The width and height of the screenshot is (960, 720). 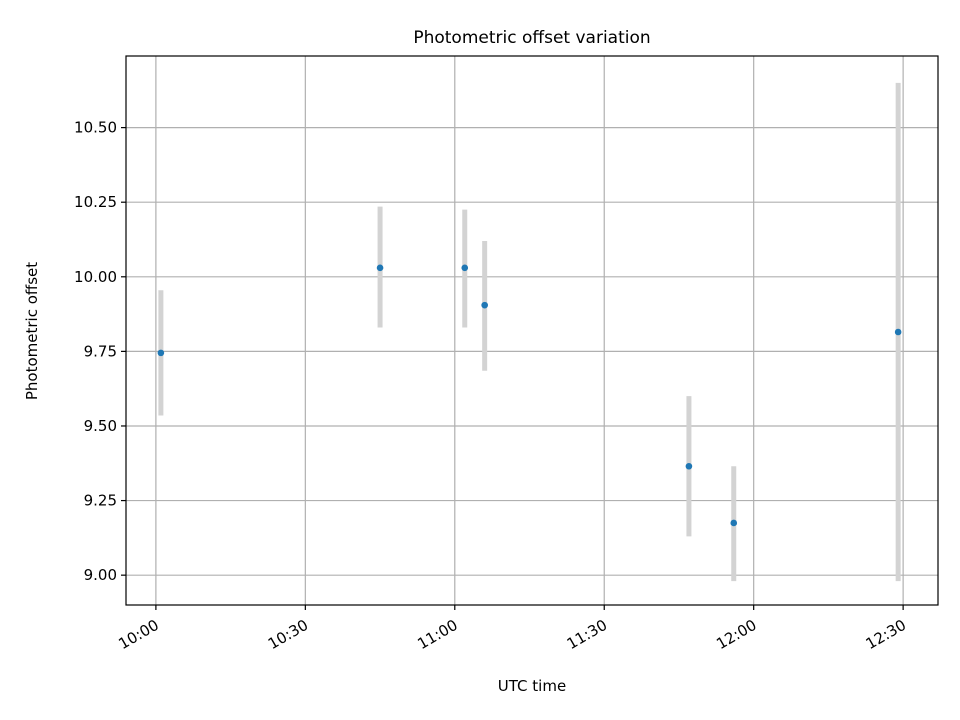 I want to click on x-axis-label: UTC time, so click(x=532, y=686).